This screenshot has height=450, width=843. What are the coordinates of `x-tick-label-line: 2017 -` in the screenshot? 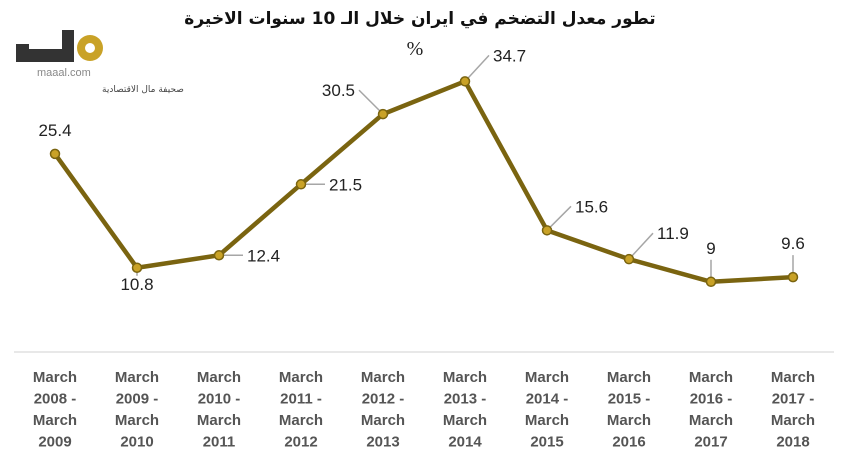 It's located at (793, 399).